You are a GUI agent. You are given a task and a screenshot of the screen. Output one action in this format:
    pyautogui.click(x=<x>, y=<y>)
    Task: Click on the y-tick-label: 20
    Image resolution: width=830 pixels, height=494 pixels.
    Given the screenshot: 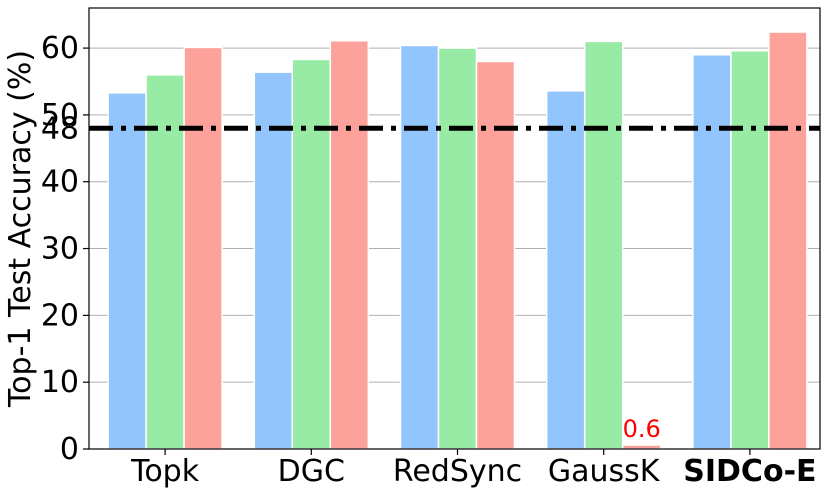 What is the action you would take?
    pyautogui.click(x=60, y=315)
    